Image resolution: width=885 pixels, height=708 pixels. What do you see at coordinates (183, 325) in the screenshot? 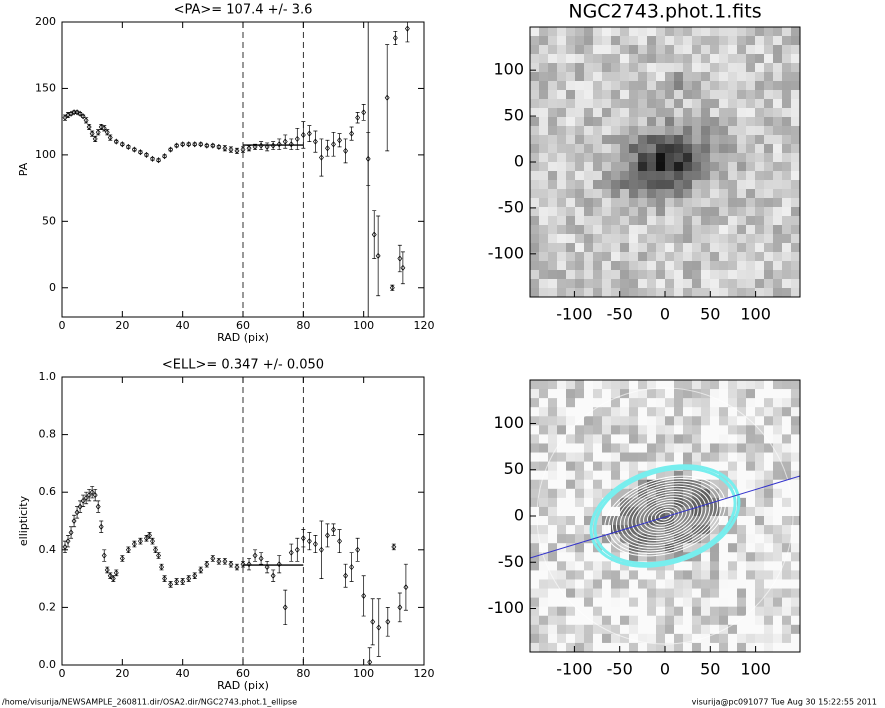
I see `x-tick-label: 40` at bounding box center [183, 325].